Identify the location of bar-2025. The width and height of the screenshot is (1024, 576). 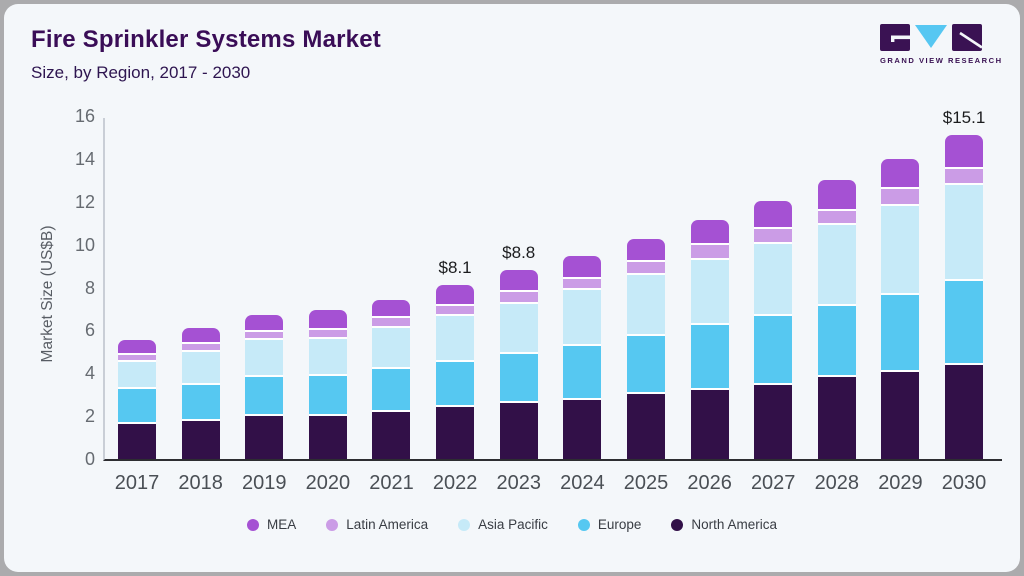
(645, 348).